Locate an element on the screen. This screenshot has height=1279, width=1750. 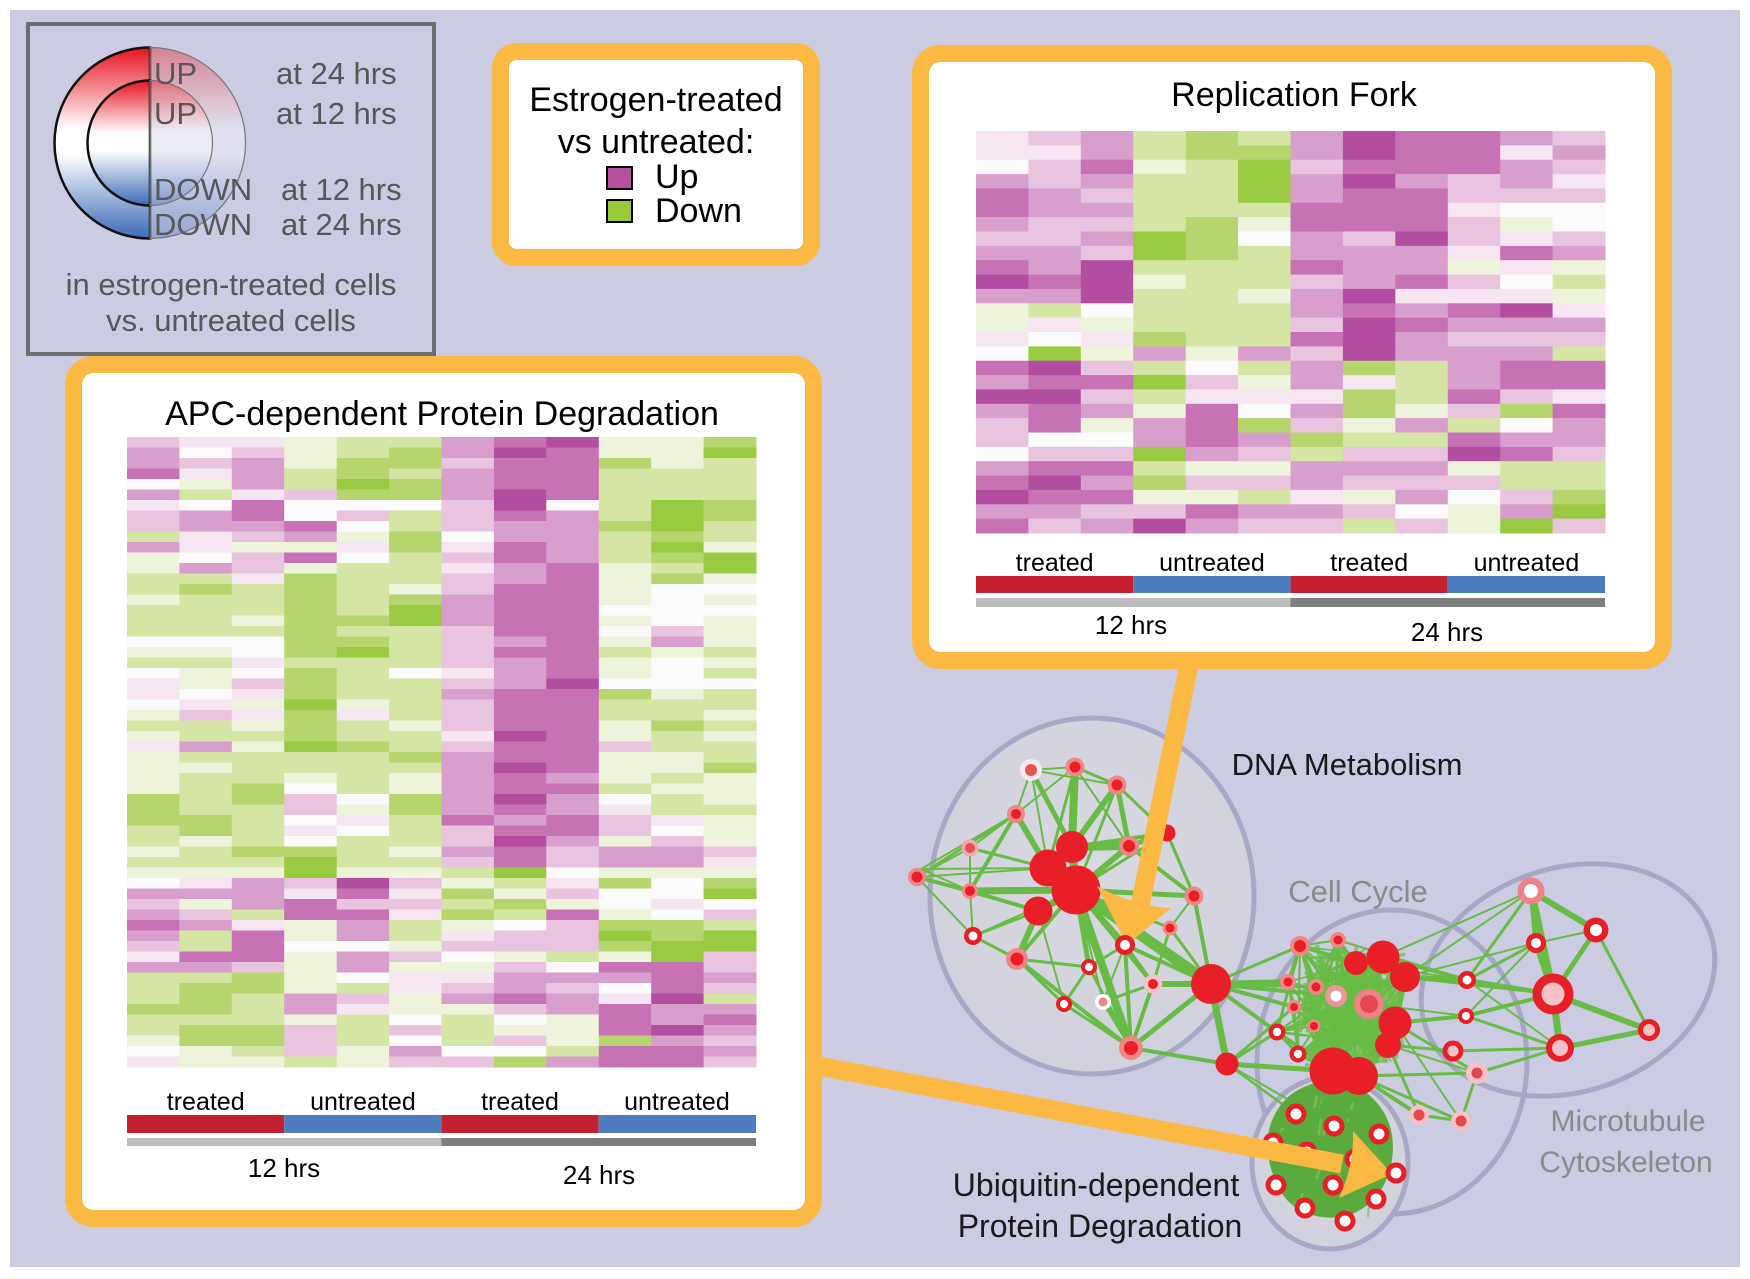
svg-text:APC-dependent Protein Degradat: APC-dependent Protein Degradation is located at coordinates (442, 414).